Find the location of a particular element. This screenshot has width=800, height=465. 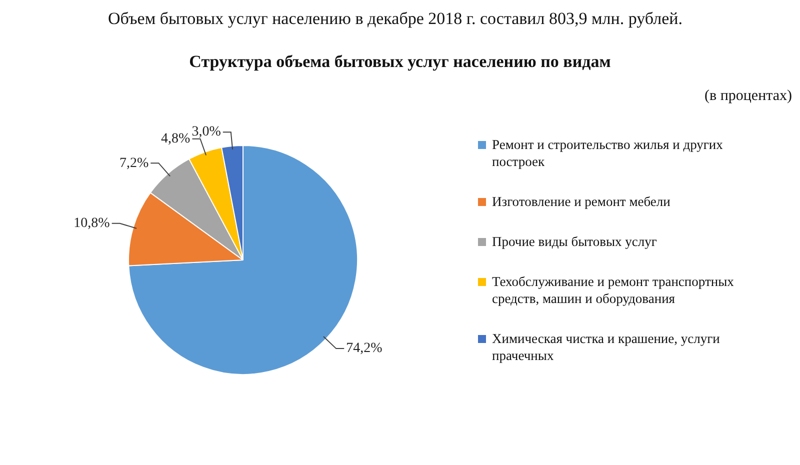

chart-subtitle: (в процентах) is located at coordinates (748, 96).